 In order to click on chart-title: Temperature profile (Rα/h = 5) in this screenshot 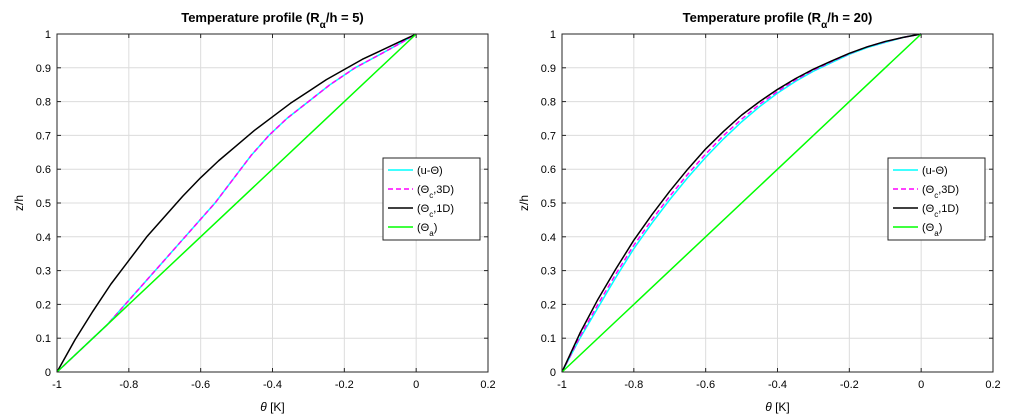, I will do `click(272, 20)`.